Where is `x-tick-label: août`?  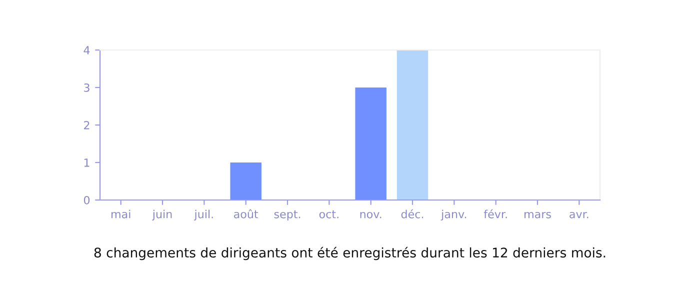 x-tick-label: août is located at coordinates (246, 213).